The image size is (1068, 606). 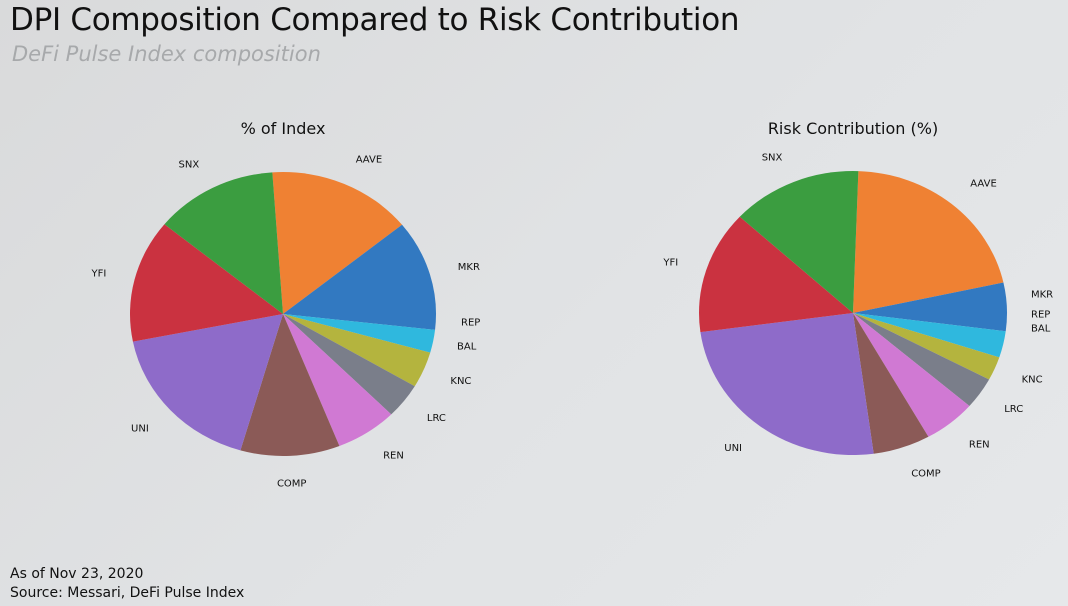 I want to click on chart-title: % of Index, so click(x=283, y=128).